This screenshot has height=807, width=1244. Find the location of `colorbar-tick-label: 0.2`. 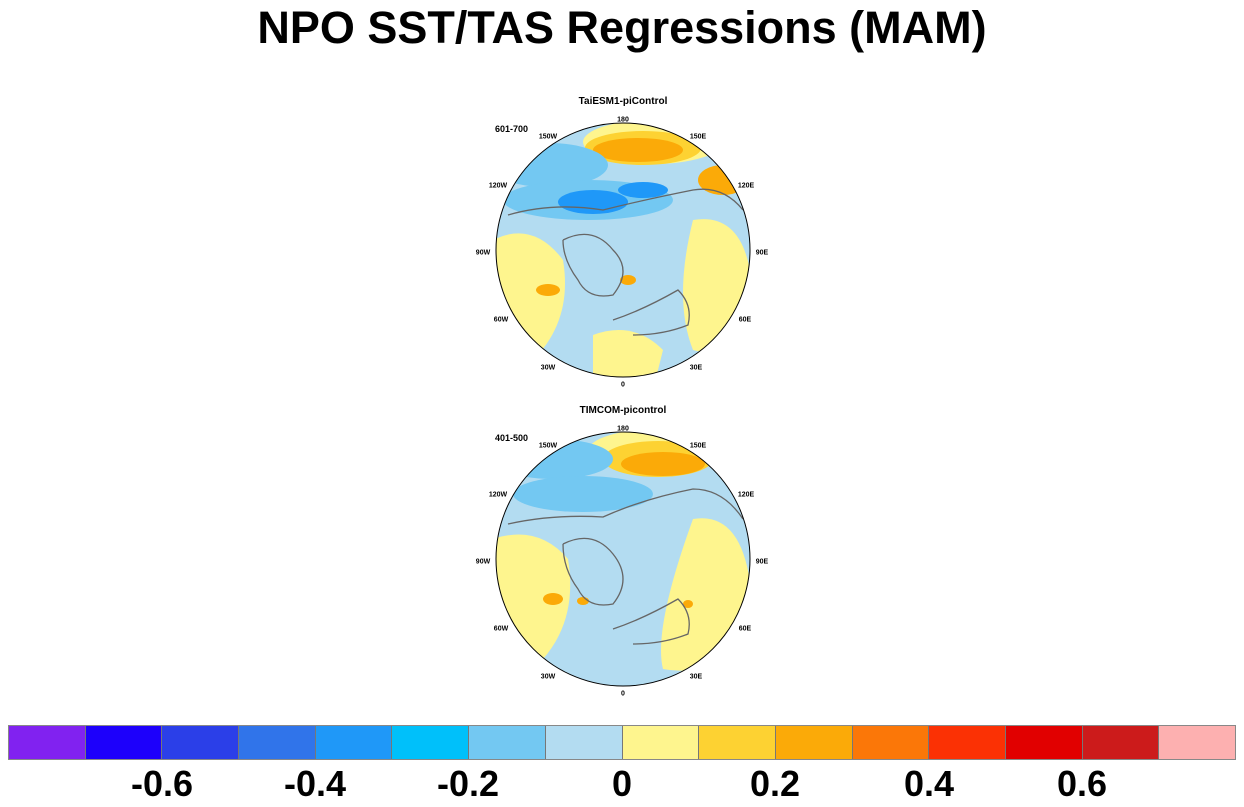

colorbar-tick-label: 0.2 is located at coordinates (775, 783).